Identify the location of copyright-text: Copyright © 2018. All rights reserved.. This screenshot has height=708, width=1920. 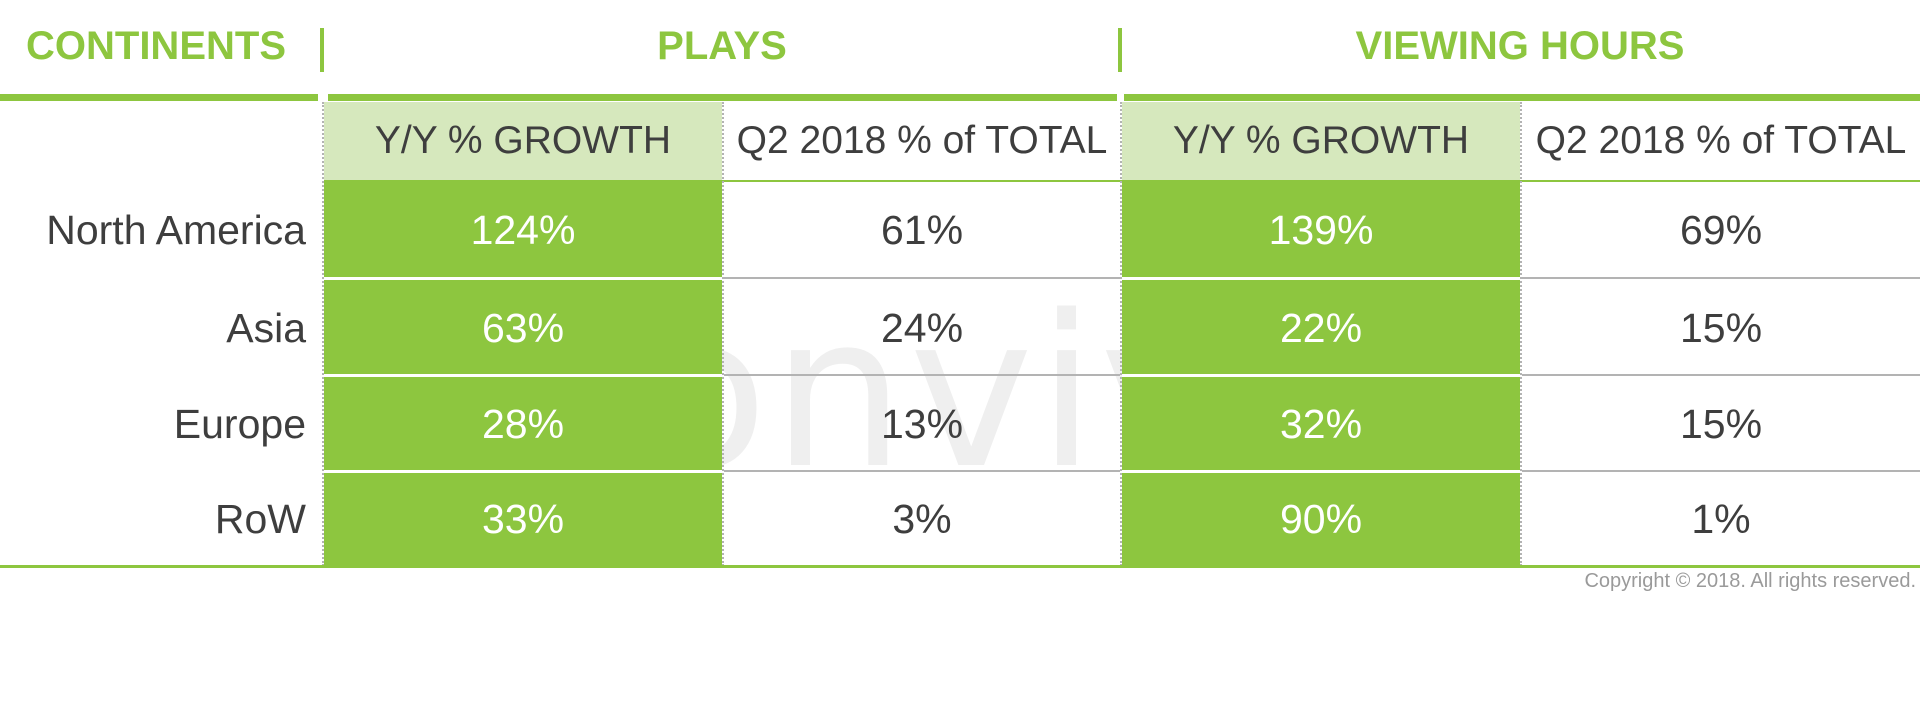
(1750, 581).